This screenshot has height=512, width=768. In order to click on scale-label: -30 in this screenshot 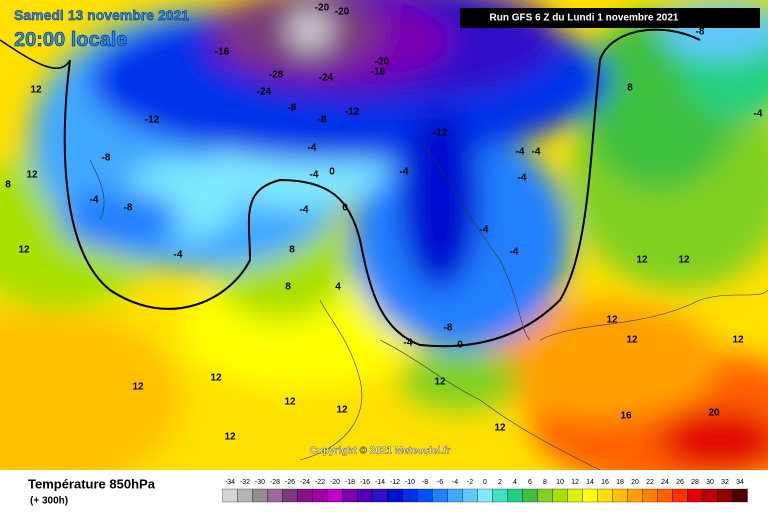, I will do `click(260, 482)`.